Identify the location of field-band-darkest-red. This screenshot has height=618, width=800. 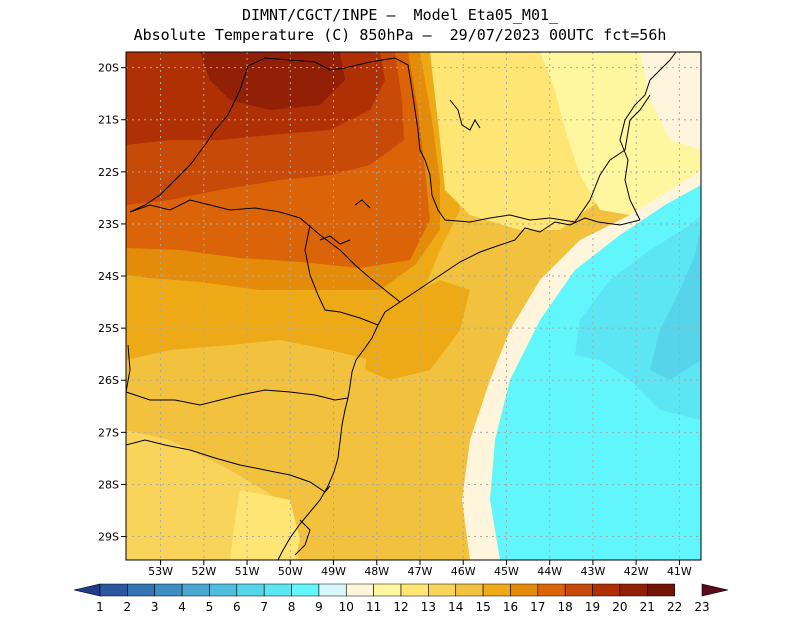
(272, 81).